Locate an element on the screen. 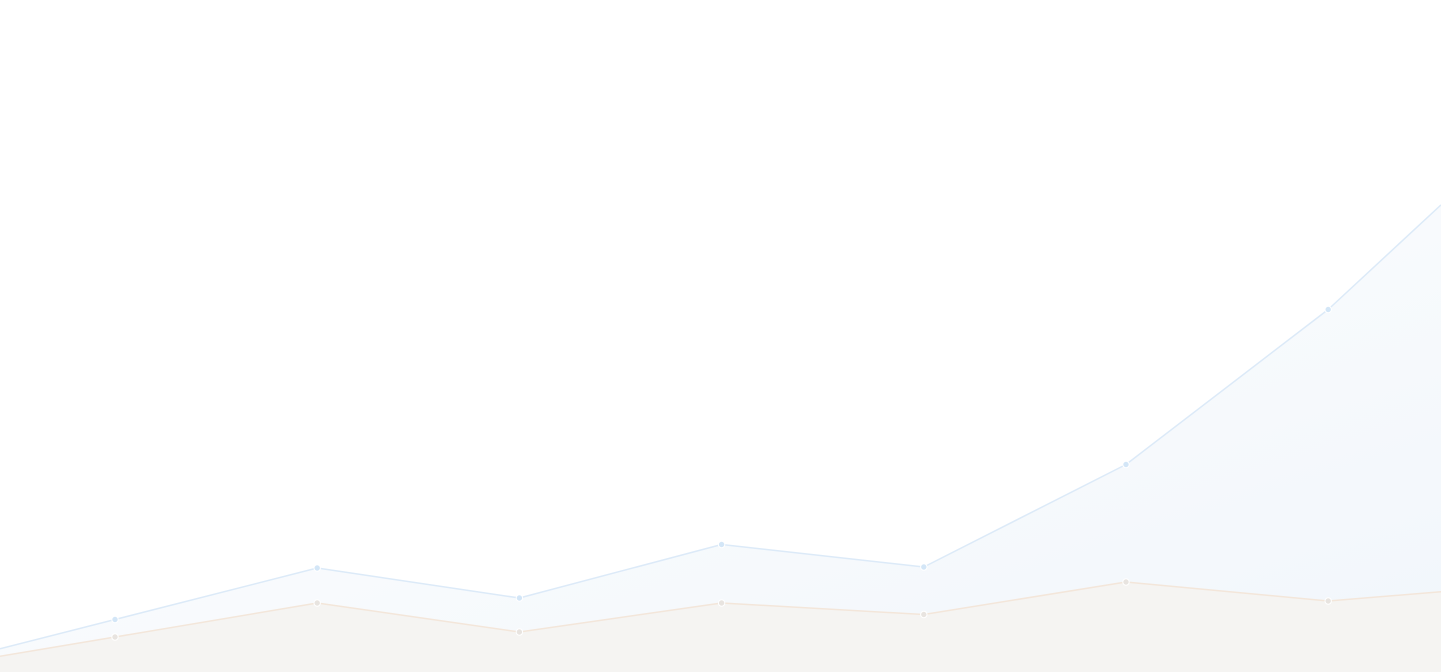 This screenshot has height=672, width=1441. series-2-area is located at coordinates (720, 627).